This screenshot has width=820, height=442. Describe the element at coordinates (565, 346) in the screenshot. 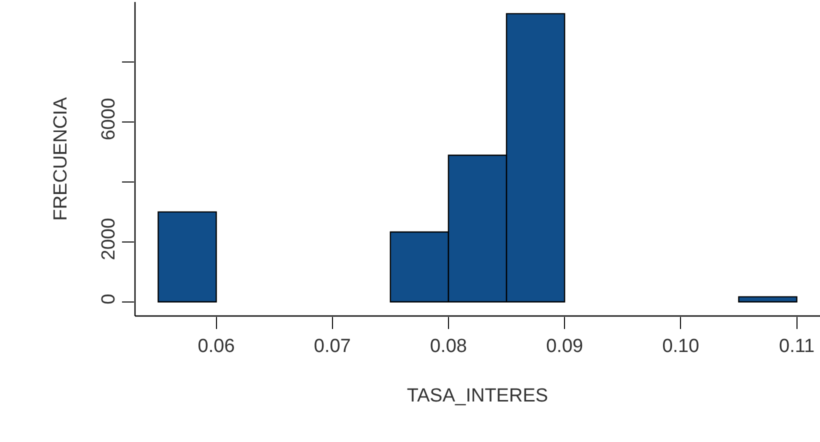

I see `x-tick-label: 0.09` at that location.